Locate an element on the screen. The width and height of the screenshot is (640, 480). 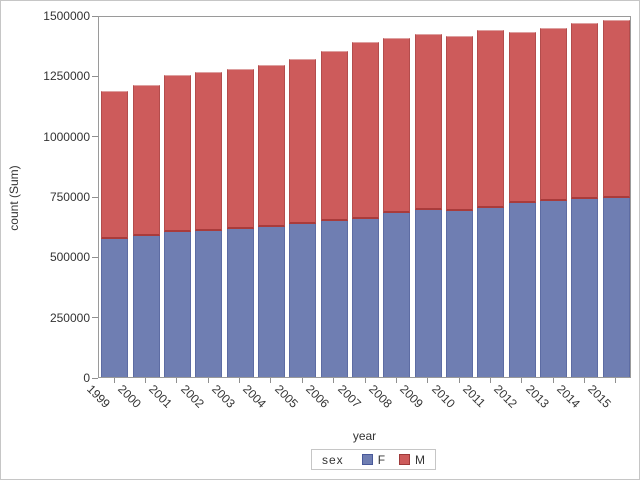
bar-2015-F-segment is located at coordinates (616, 287).